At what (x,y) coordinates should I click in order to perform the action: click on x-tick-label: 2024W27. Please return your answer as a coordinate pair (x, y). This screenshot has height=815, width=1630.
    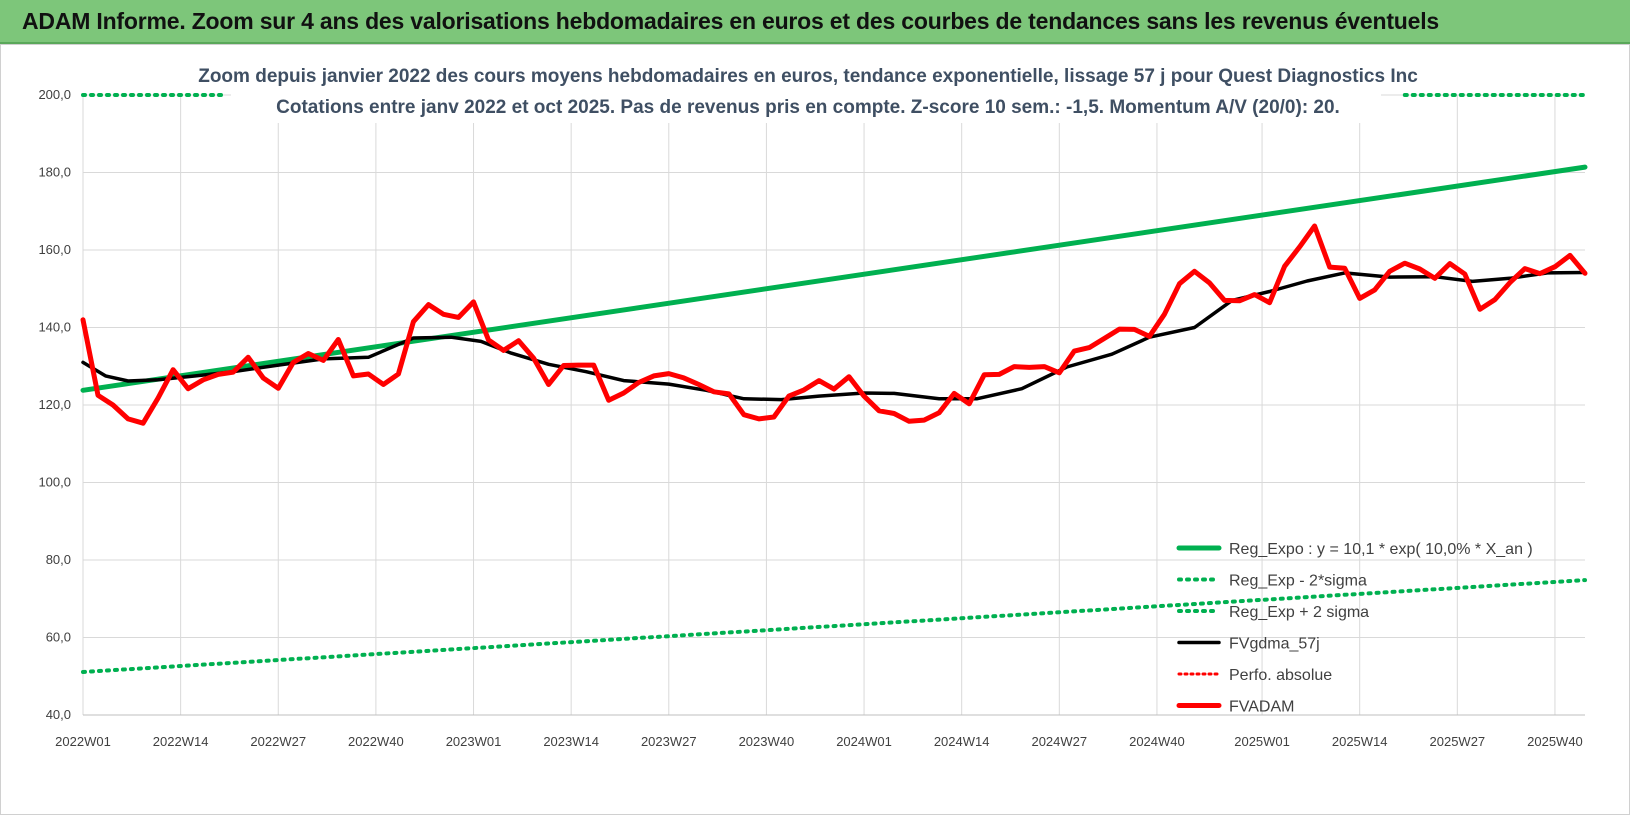
    Looking at the image, I should click on (1059, 741).